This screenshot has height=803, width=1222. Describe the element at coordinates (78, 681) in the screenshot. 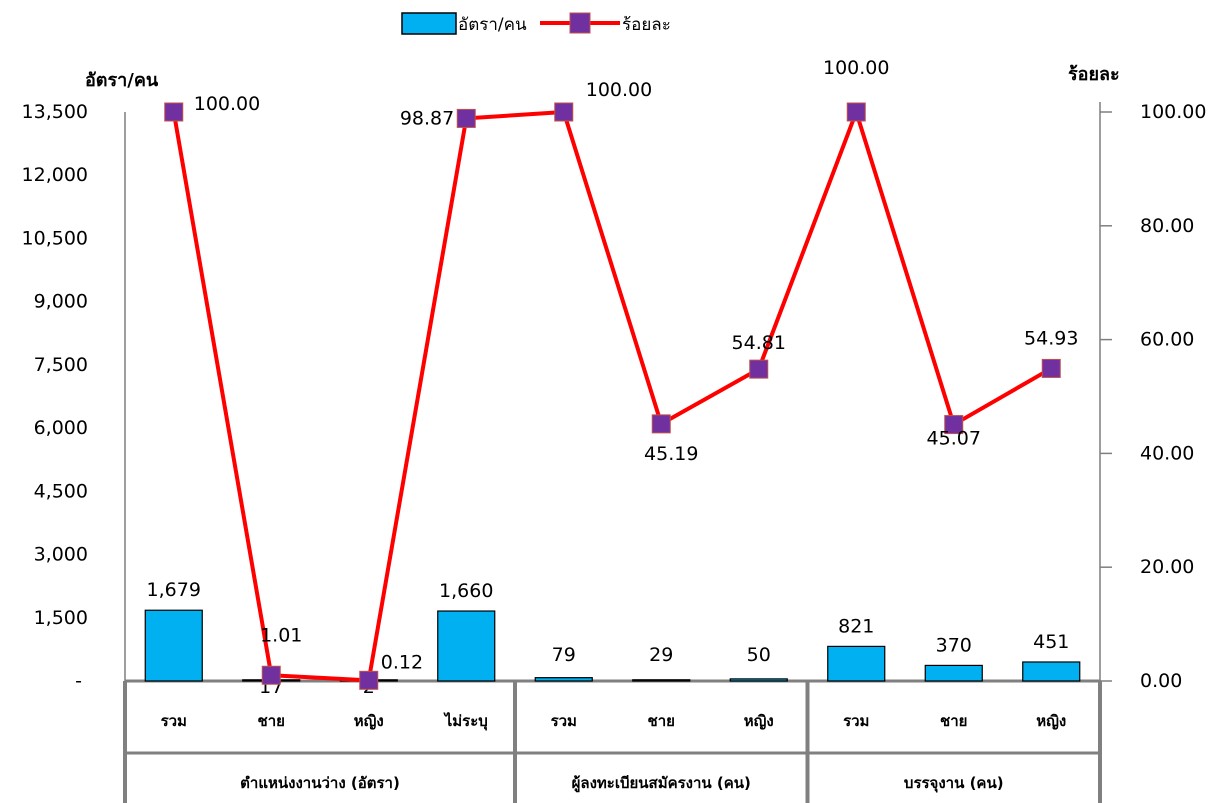

I see `left-tick-label: -` at that location.